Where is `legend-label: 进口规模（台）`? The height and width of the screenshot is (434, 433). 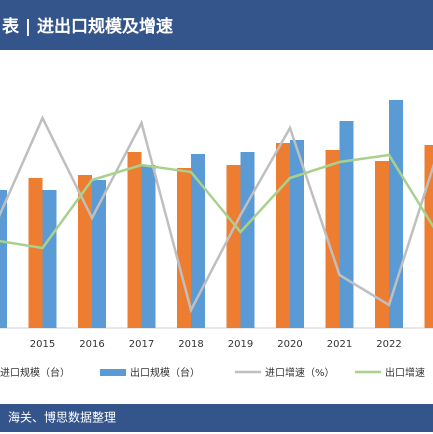
legend-label: 进口规模（台） is located at coordinates (35, 372).